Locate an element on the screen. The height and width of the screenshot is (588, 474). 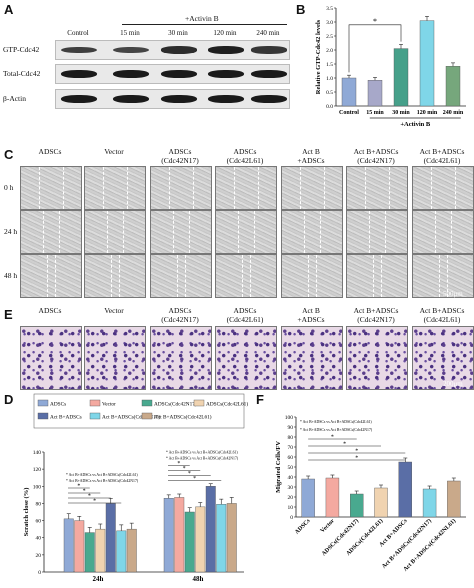
chart-b-y-tick-label: 0.0 is located at coordinates (329, 107).